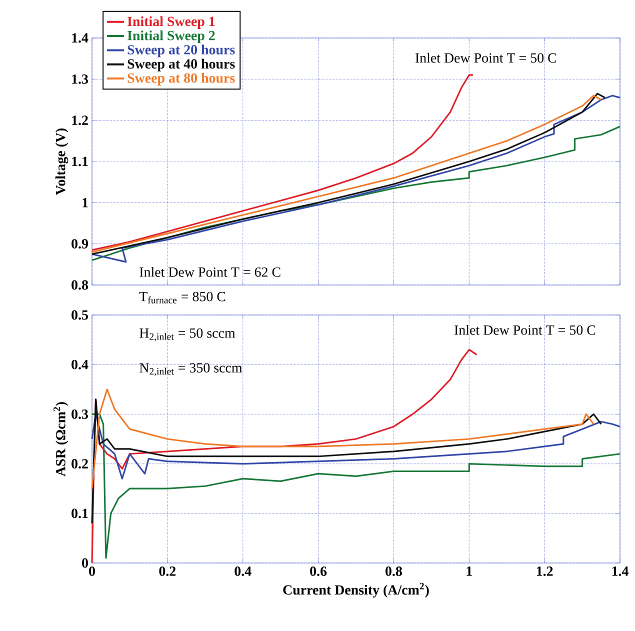 The height and width of the screenshot is (631, 635). I want to click on x-tick-label: 0, so click(92, 571).